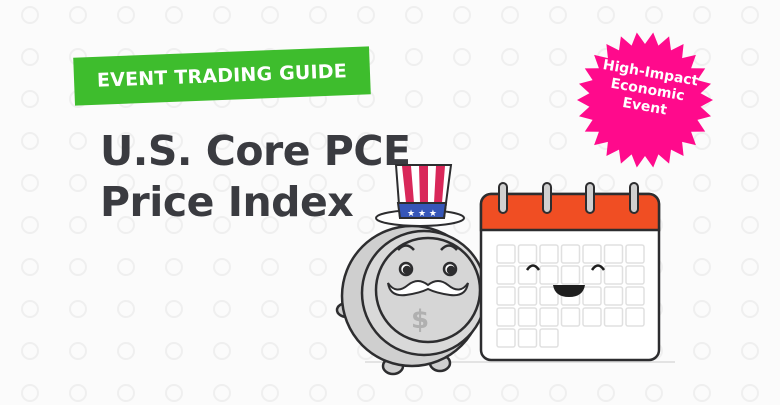 This screenshot has height=405, width=780. Describe the element at coordinates (420, 320) in the screenshot. I see `coin-dollar-sign: $` at that location.